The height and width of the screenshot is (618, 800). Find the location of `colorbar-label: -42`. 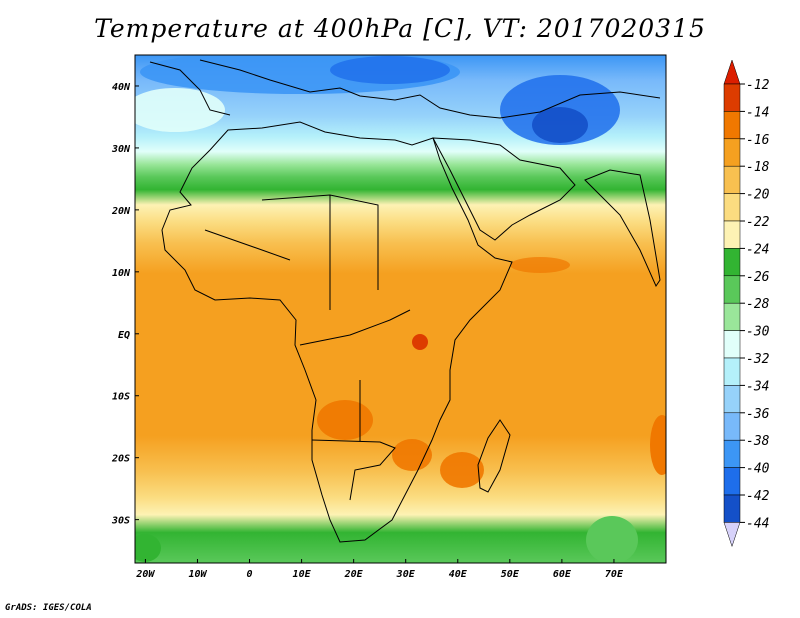

colorbar-label: -42 is located at coordinates (758, 496).